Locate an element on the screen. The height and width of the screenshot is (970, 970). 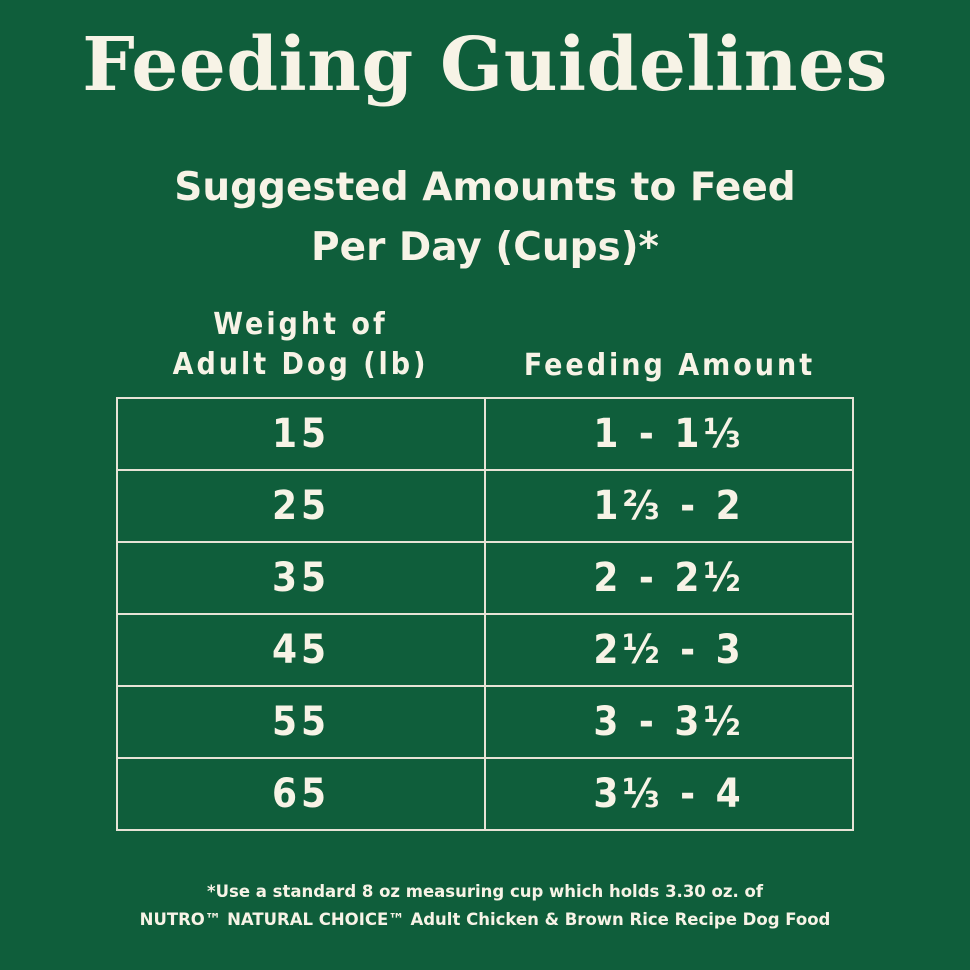
table-row: 35 2 - 2½ is located at coordinates (485, 578).